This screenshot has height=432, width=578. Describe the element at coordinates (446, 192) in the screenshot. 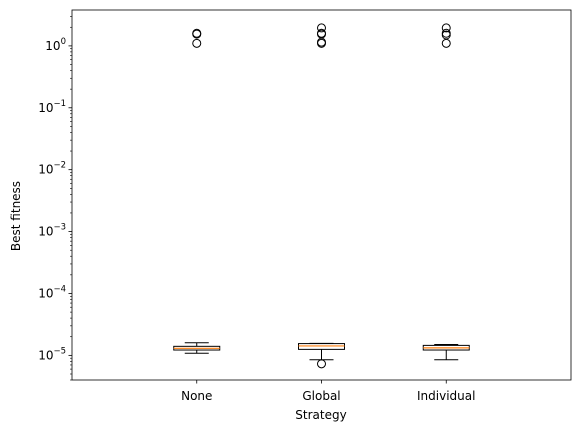

I see `box-individual` at that location.